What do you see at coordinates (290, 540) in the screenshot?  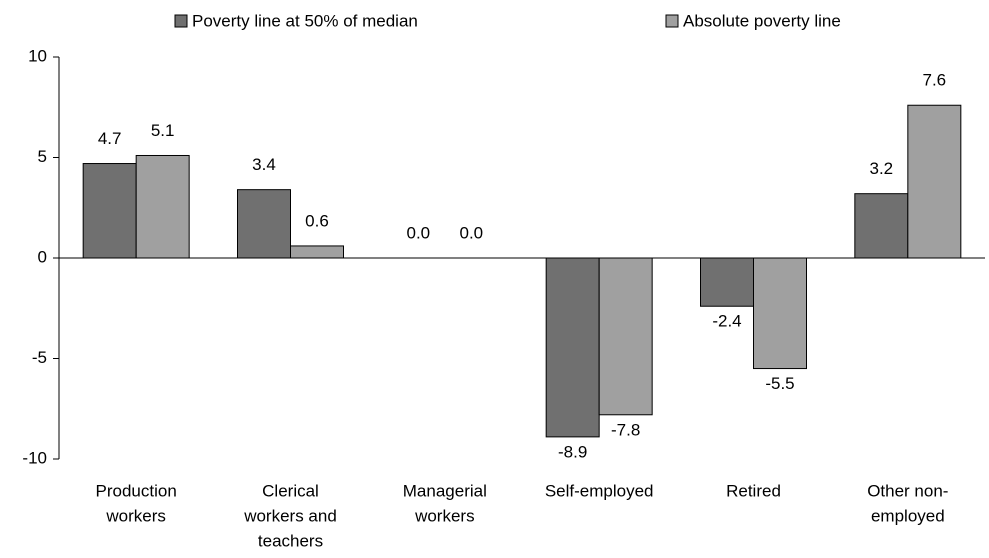 I see `x-tick-label: teachers` at bounding box center [290, 540].